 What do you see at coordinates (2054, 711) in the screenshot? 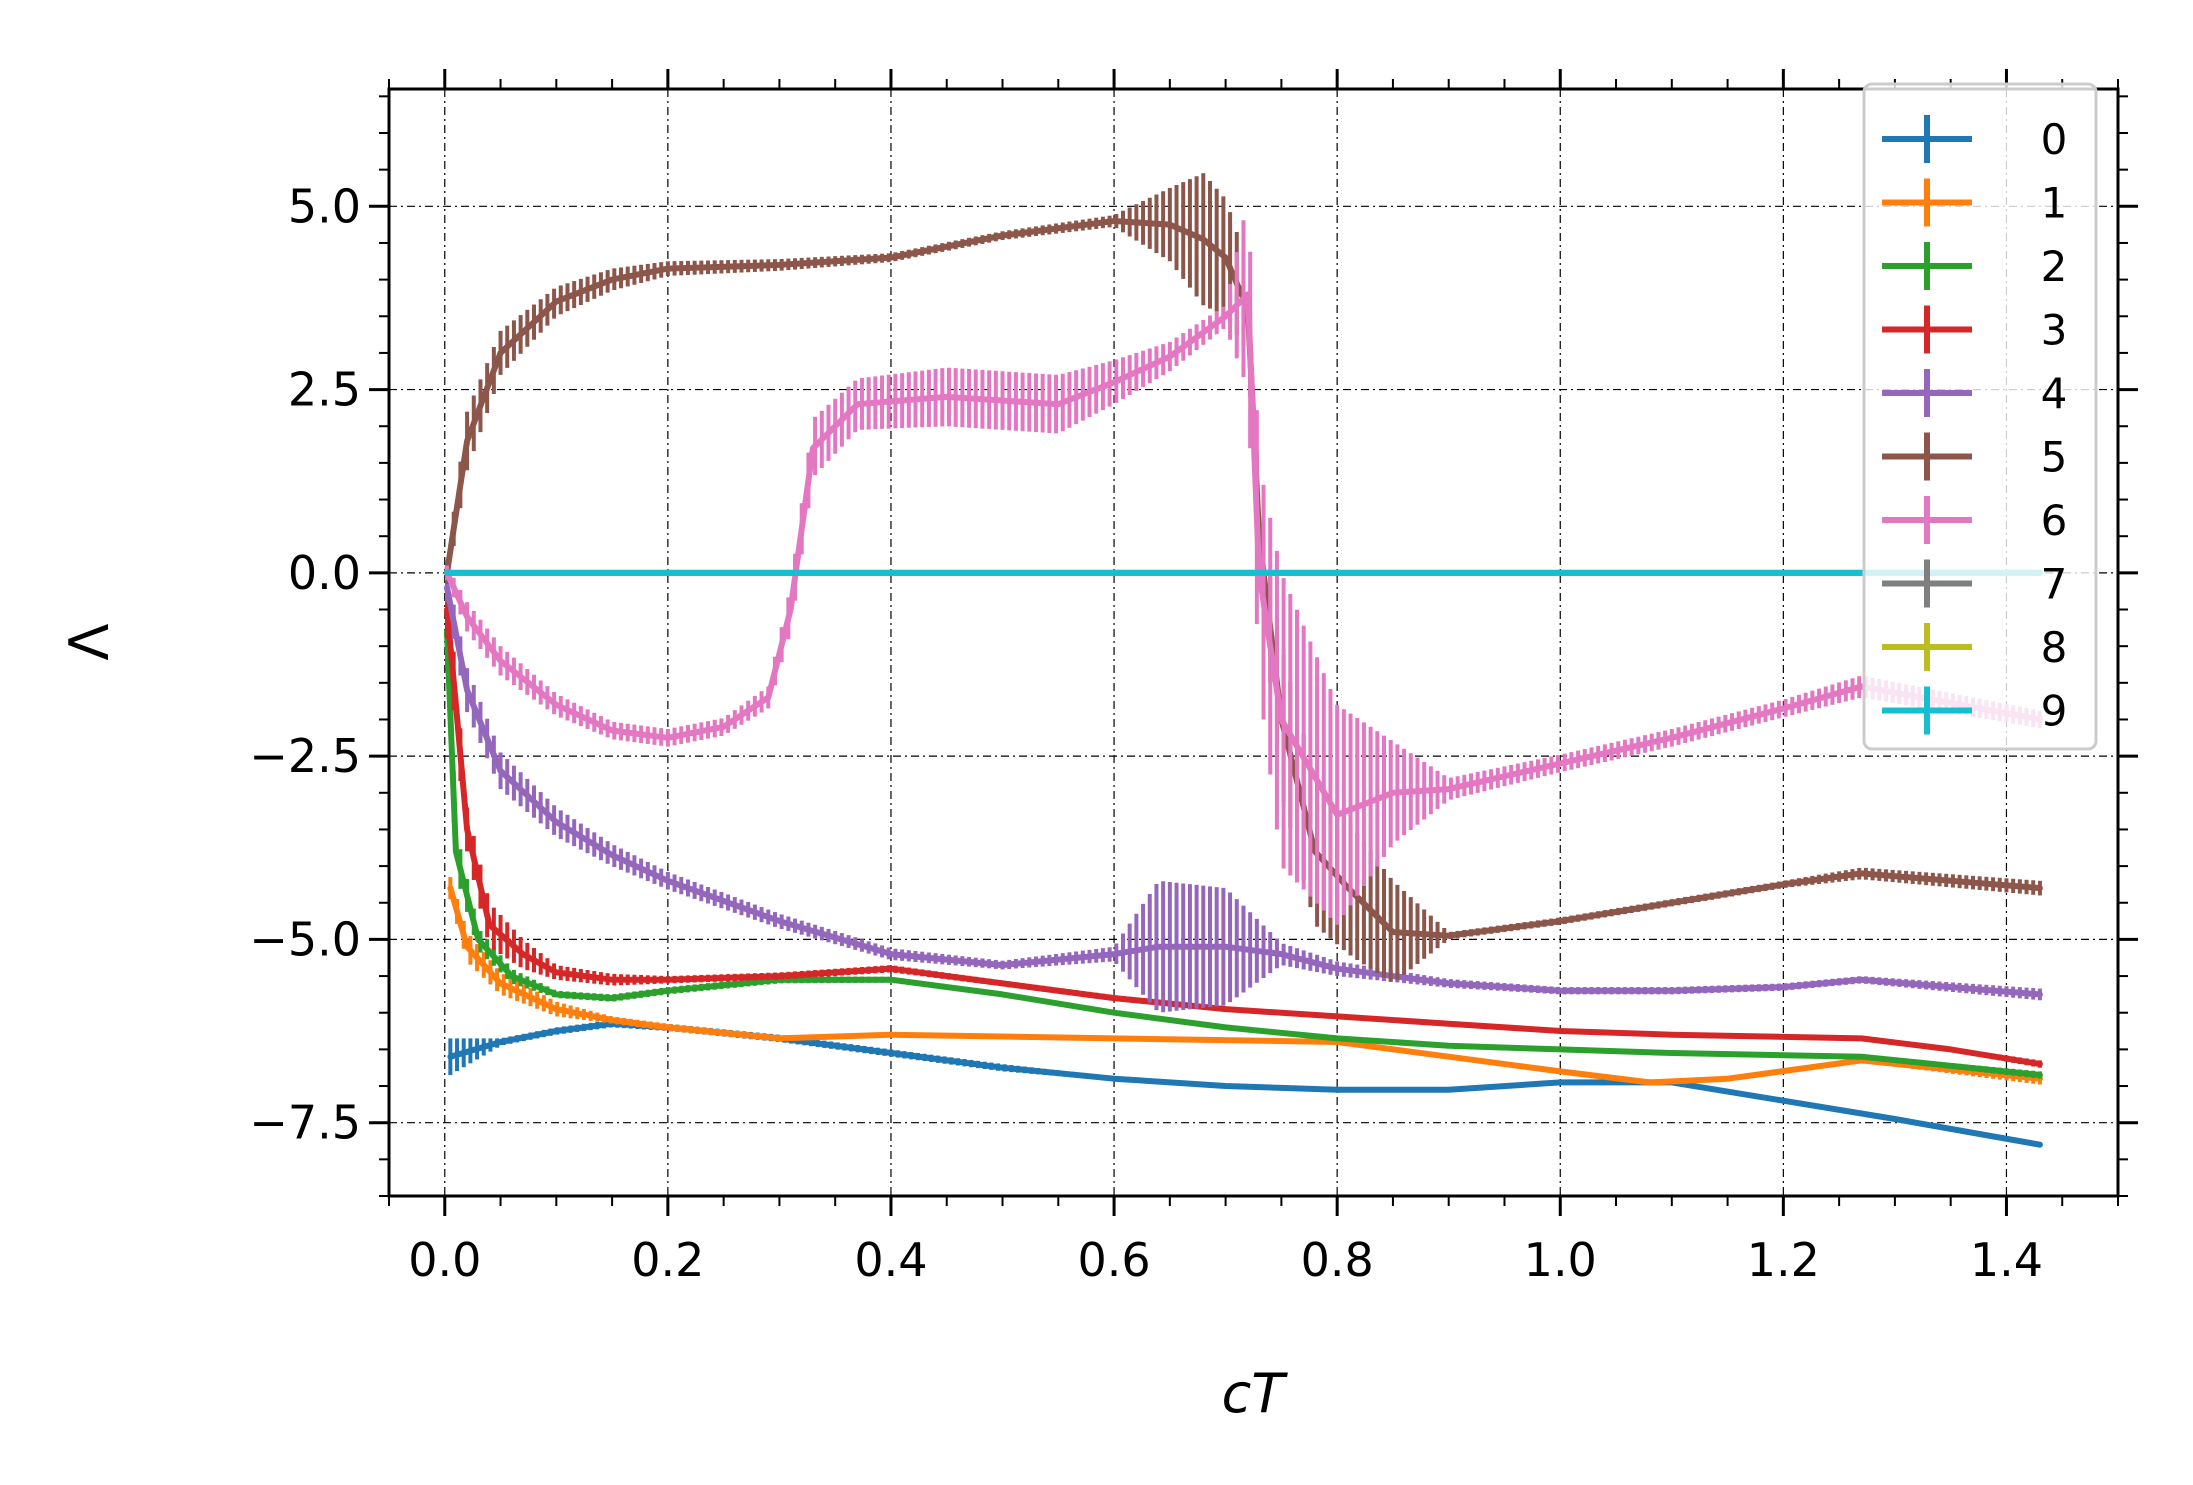
I see `legend-label: 9` at bounding box center [2054, 711].